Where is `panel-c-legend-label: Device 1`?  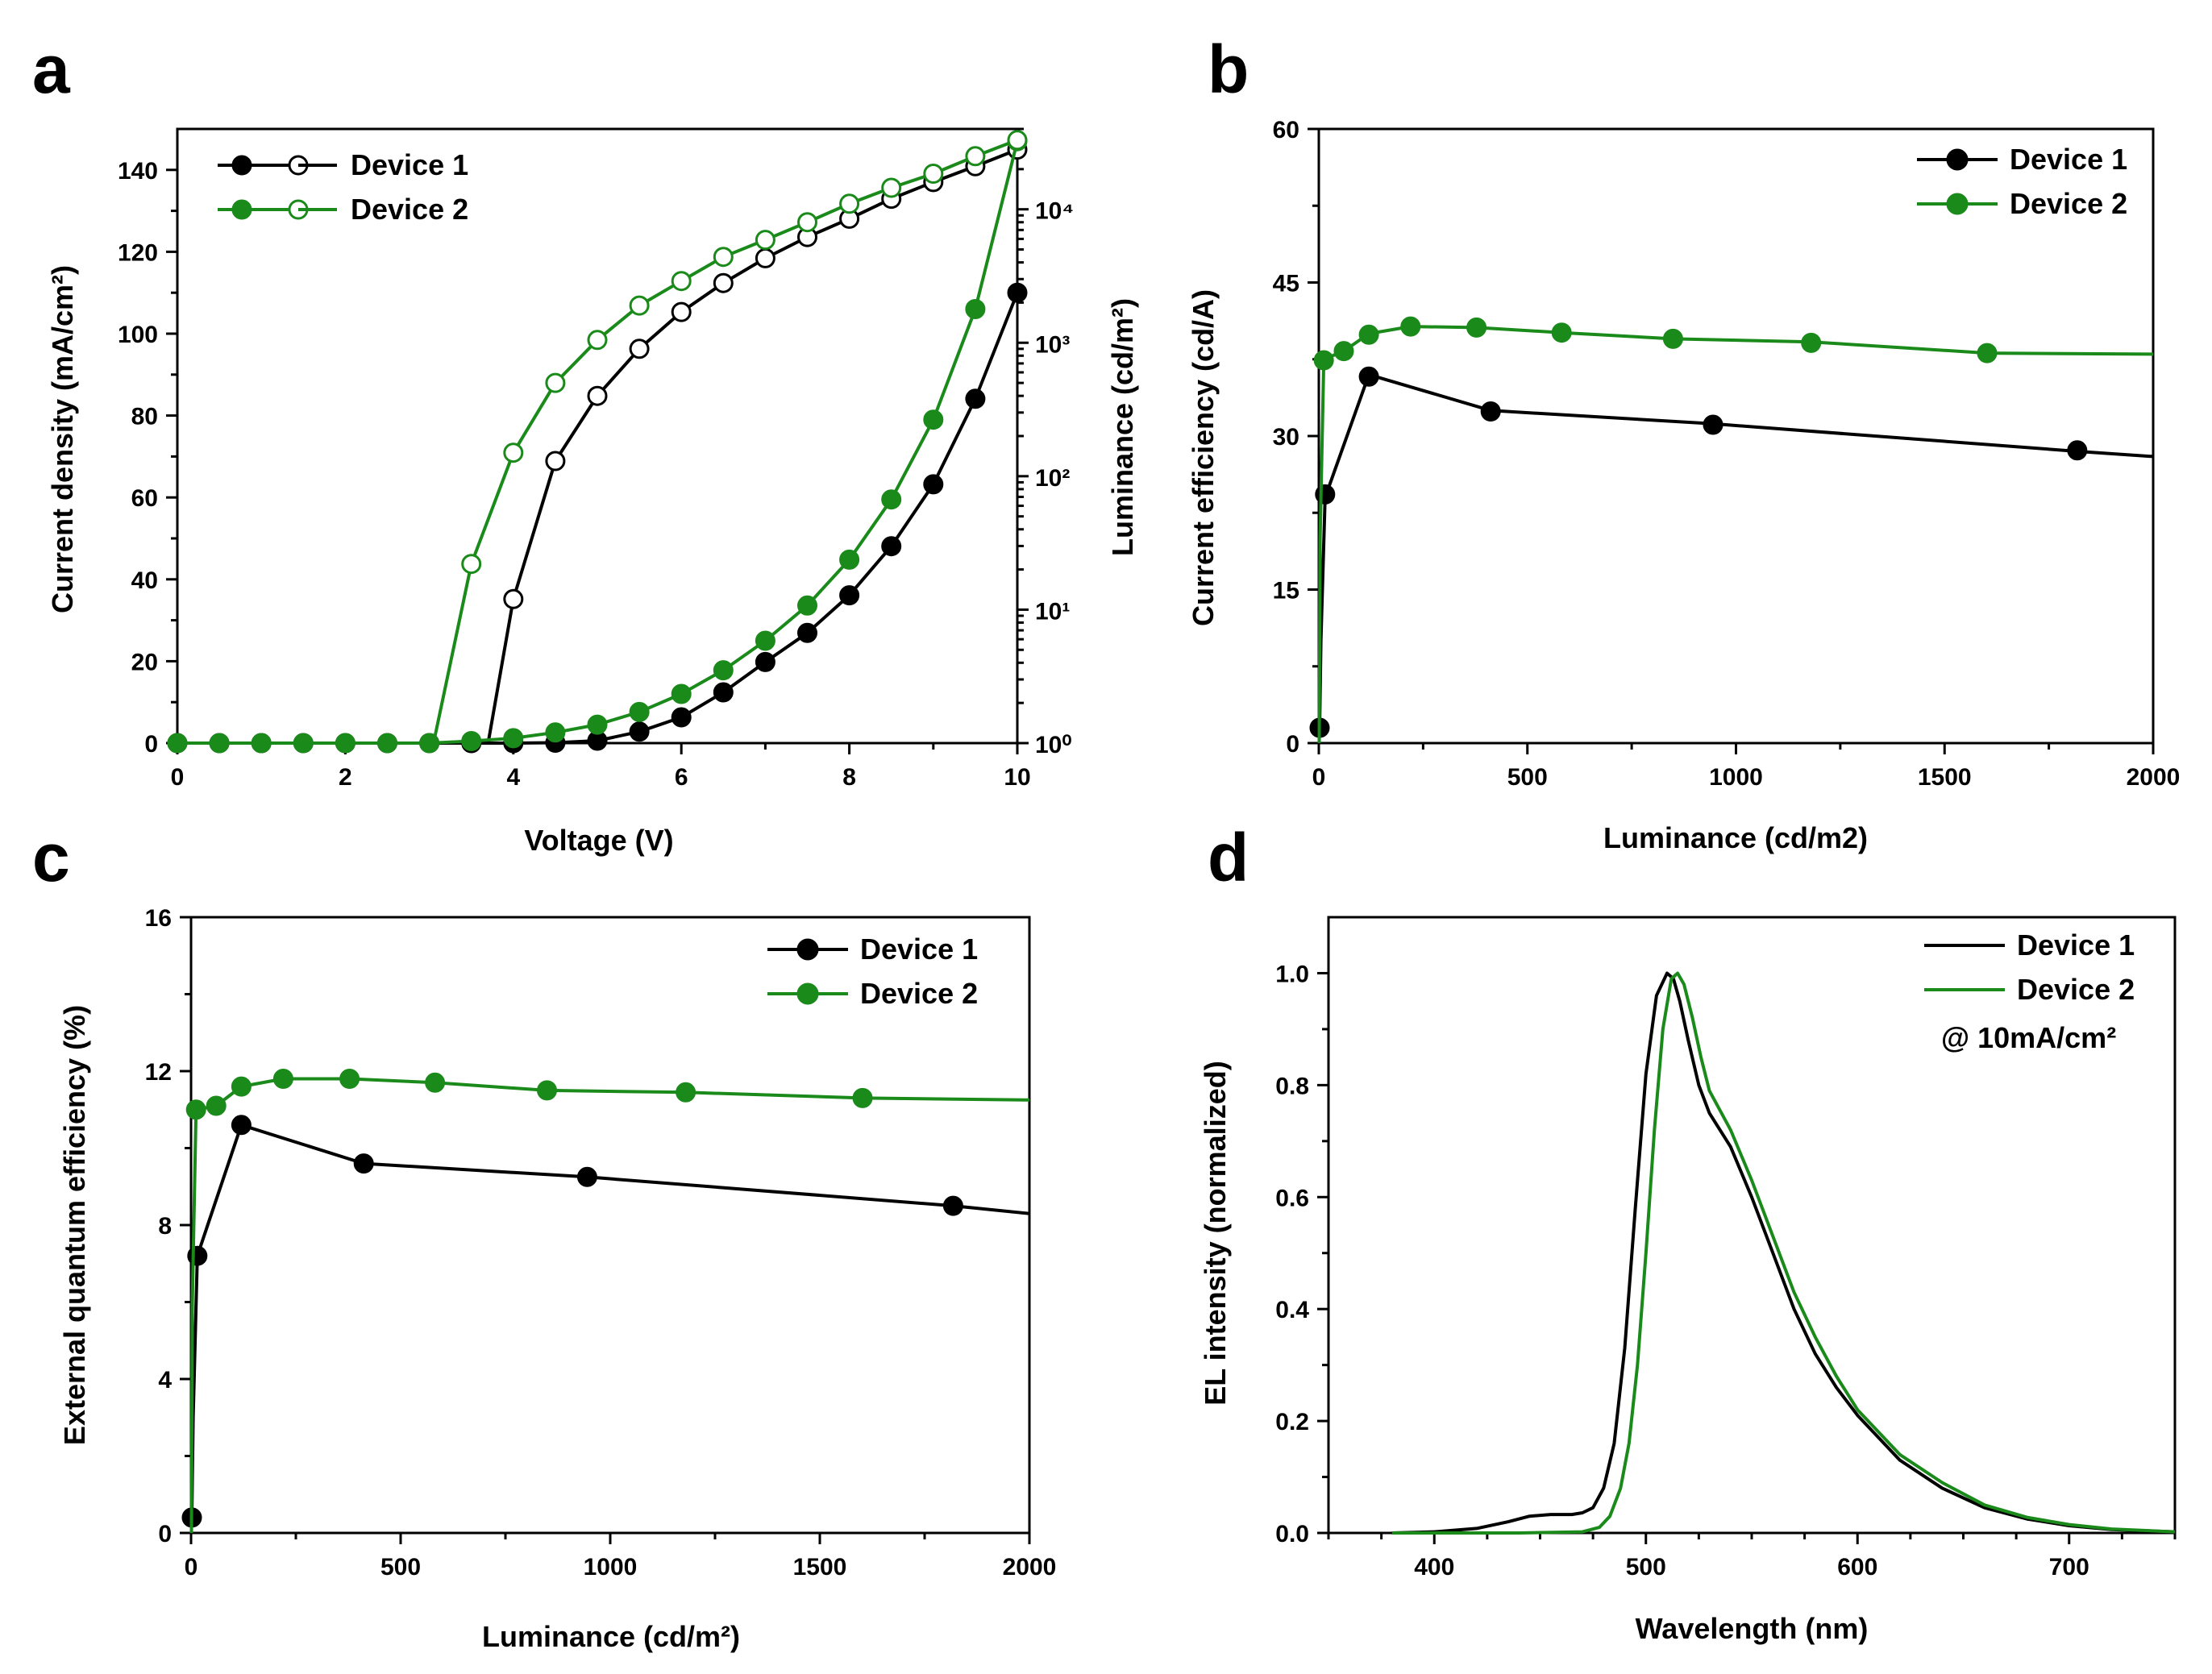
panel-c-legend-label: Device 1 is located at coordinates (919, 949).